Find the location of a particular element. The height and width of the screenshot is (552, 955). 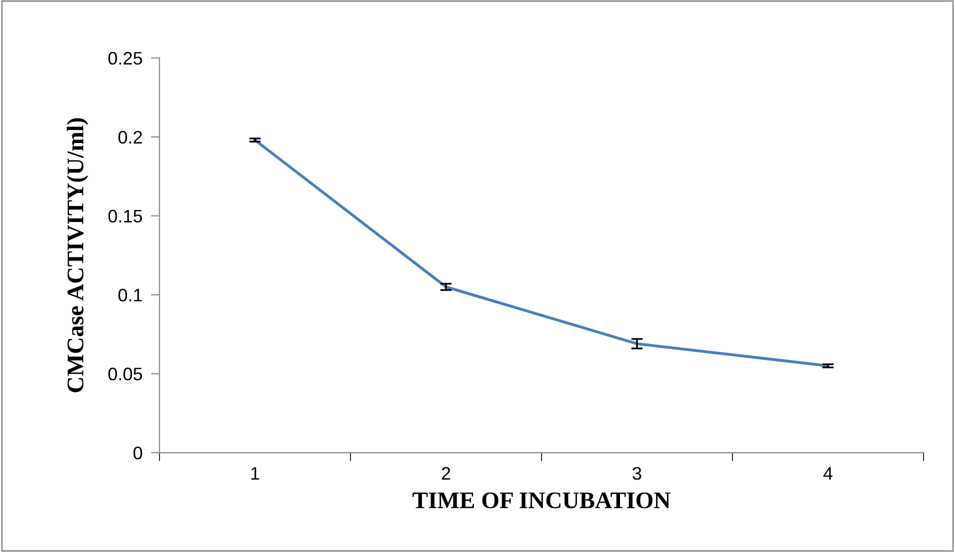

x-tick-label: 3 is located at coordinates (637, 473).